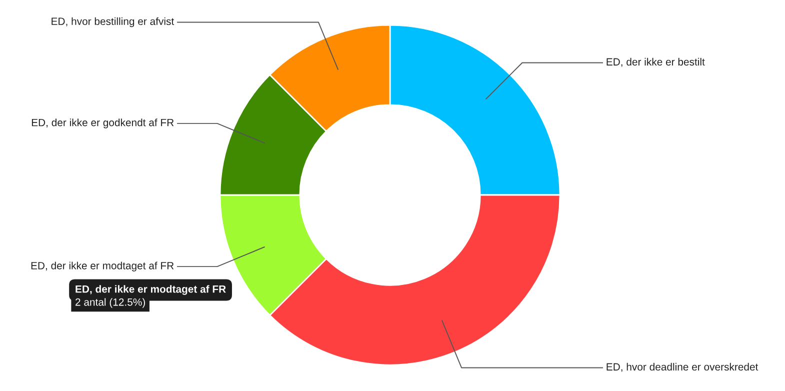 This screenshot has height=391, width=785. What do you see at coordinates (103, 123) in the screenshot?
I see `slice-label: ED, der ikke er godkendt af FR` at bounding box center [103, 123].